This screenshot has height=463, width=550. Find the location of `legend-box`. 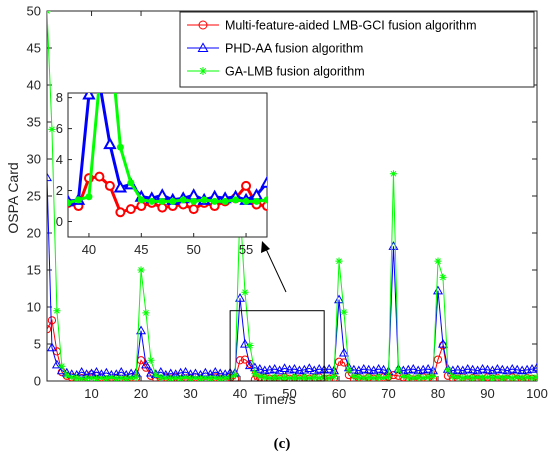

legend-box is located at coordinates (357, 49).